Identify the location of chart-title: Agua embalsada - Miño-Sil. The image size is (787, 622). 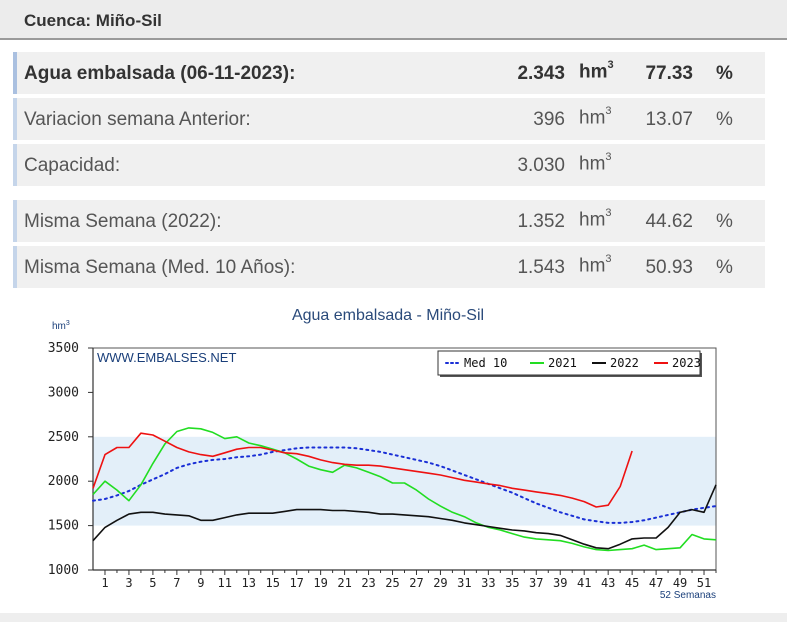
(388, 315).